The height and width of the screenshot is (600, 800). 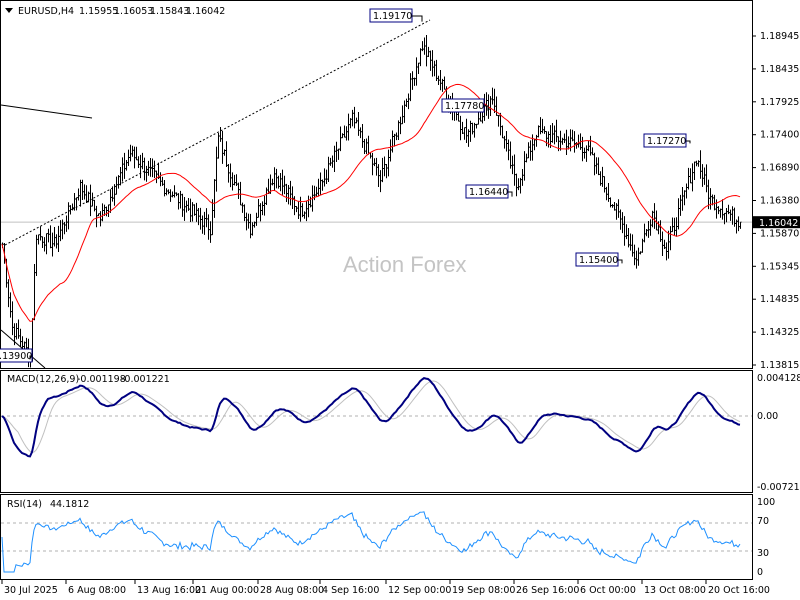 What do you see at coordinates (767, 416) in the screenshot?
I see `macd-tick-label: 0.00` at bounding box center [767, 416].